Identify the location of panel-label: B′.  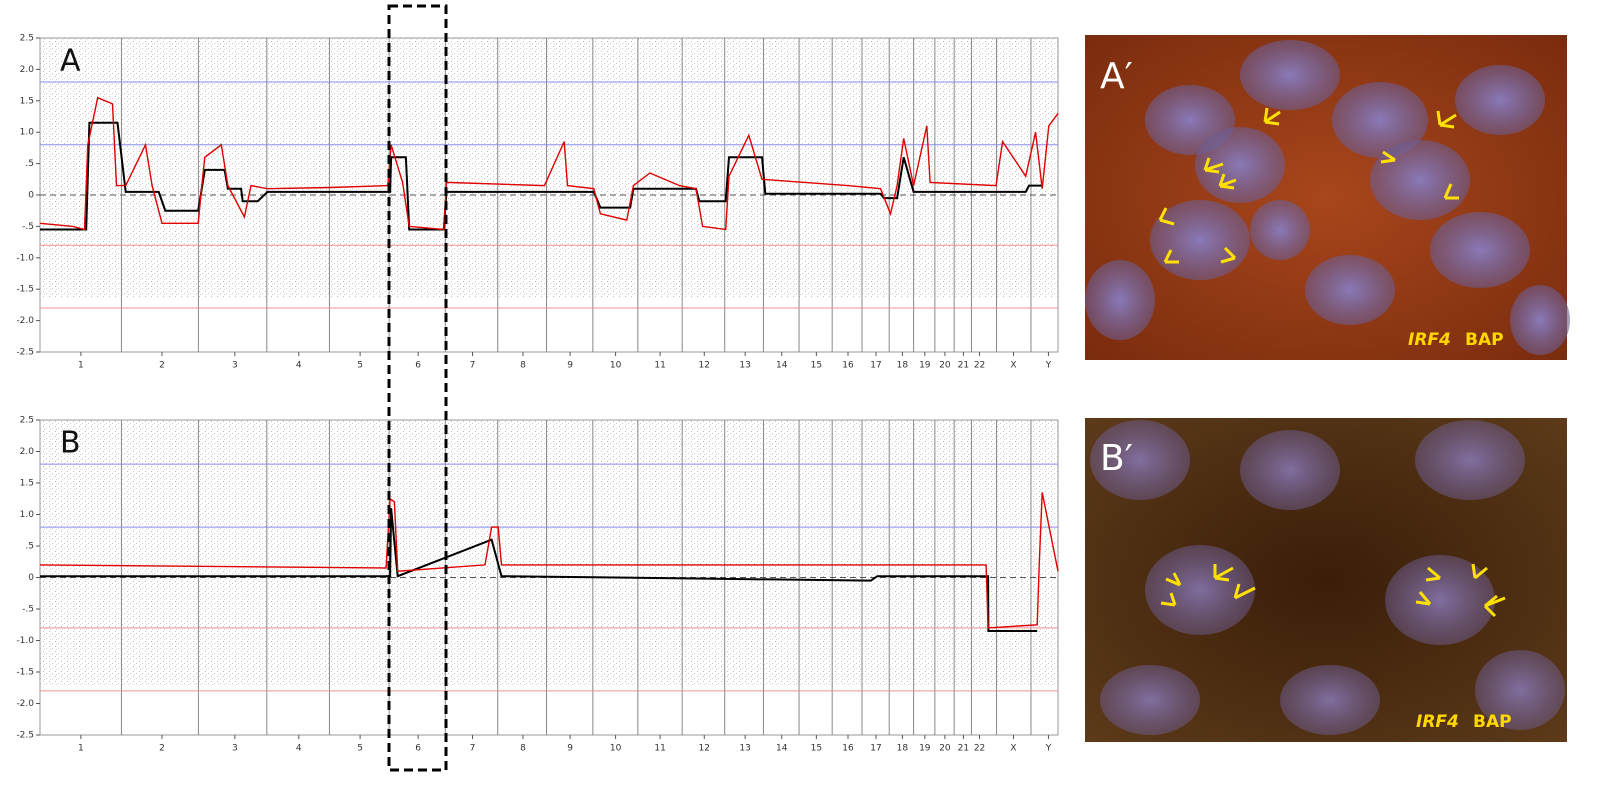
(1116, 458).